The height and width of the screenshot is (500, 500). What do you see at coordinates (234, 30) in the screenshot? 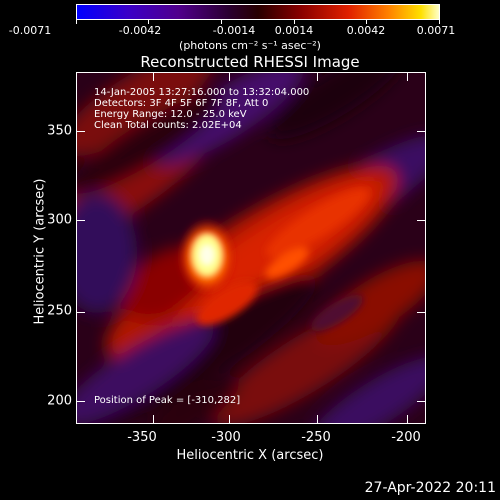
I see `colorbar-tick-label: -0.0014` at bounding box center [234, 30].